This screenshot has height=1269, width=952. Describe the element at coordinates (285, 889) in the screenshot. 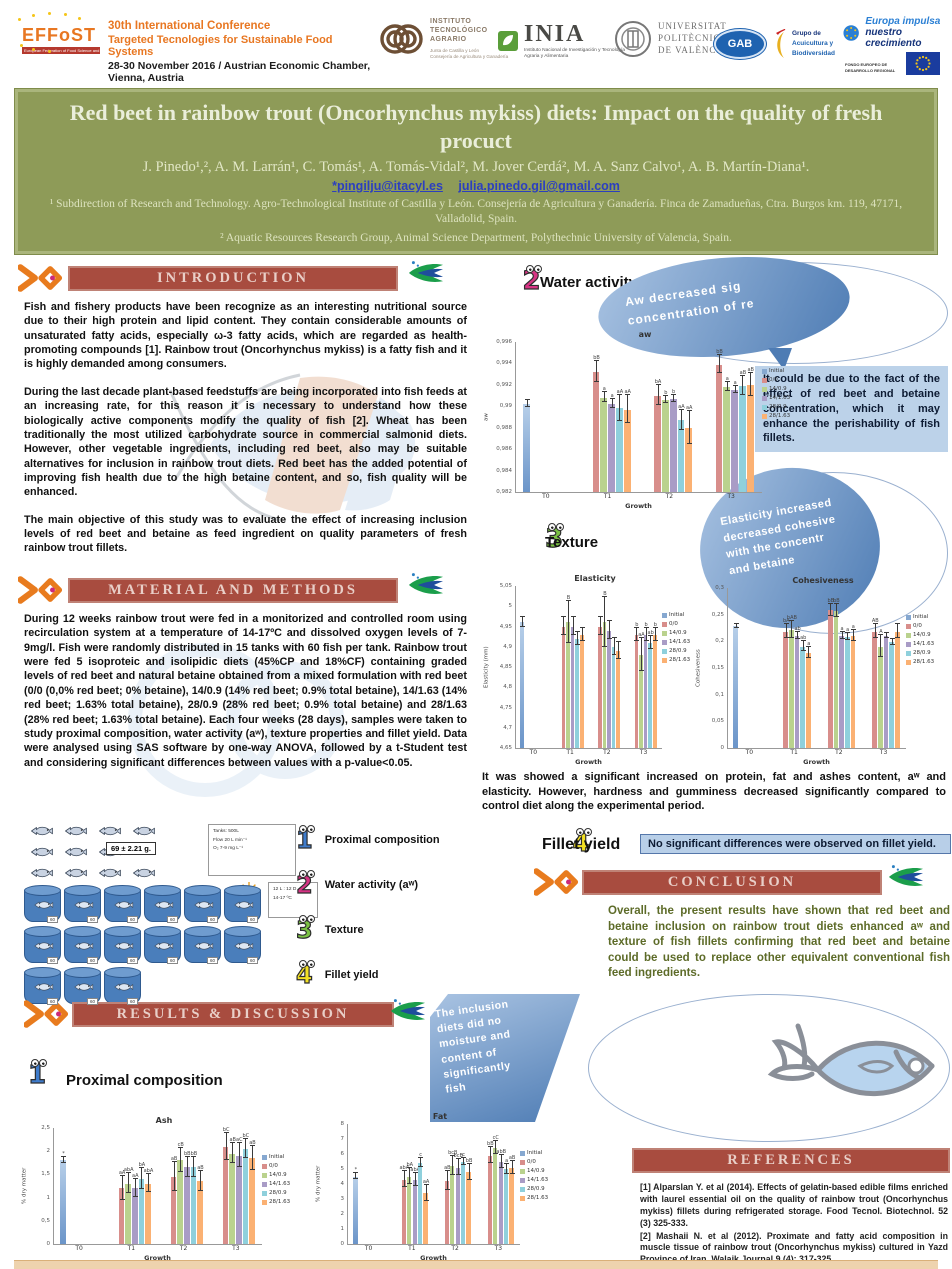

I see `photoperiod-light: 12 L : 12 D` at that location.